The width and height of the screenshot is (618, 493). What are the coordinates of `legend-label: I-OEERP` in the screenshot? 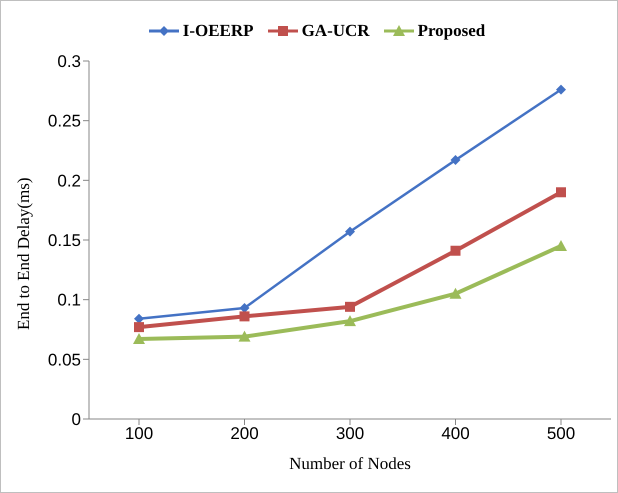 It's located at (218, 31).